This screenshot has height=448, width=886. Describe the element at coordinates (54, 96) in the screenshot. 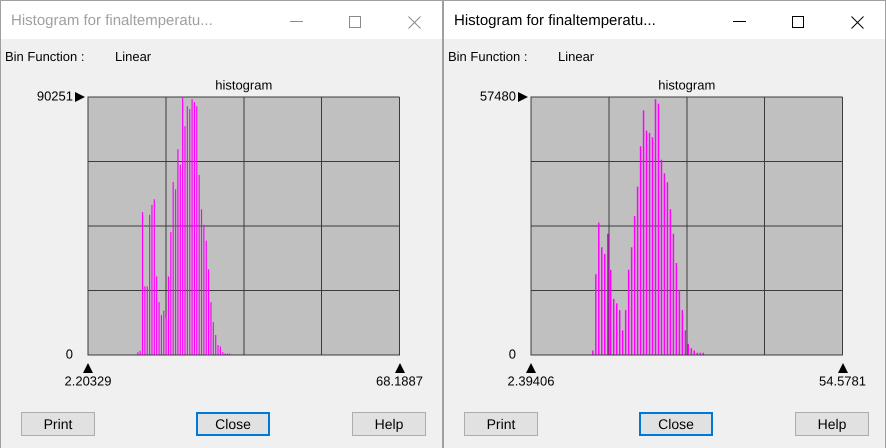

I see `y-tick-label: 90251` at that location.